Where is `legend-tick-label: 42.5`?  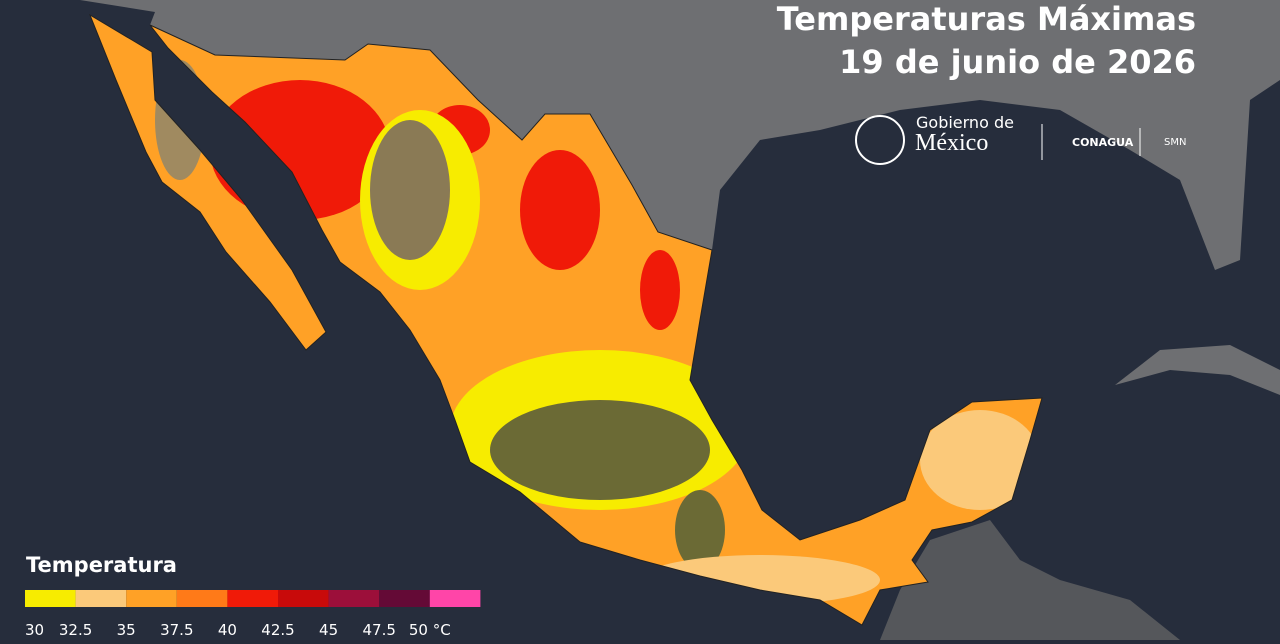 legend-tick-label: 42.5 is located at coordinates (277, 630).